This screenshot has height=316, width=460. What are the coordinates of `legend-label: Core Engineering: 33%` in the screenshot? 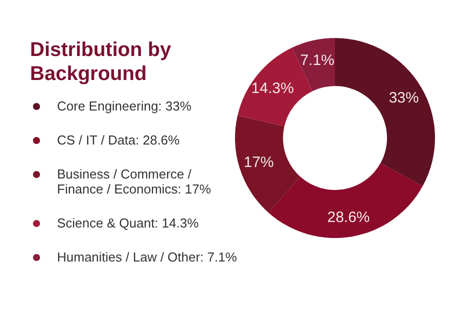 It's located at (124, 106).